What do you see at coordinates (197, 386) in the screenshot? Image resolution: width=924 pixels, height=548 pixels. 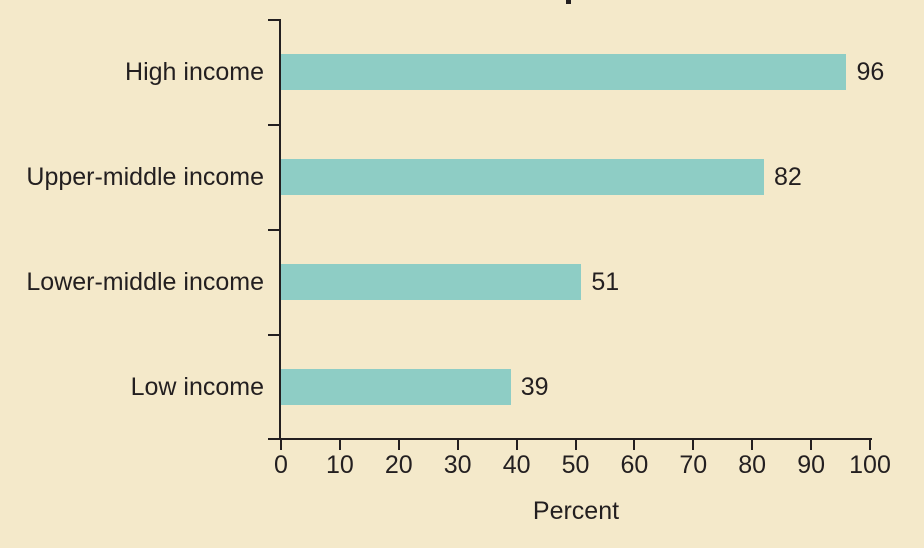 I see `category-label: Low income` at bounding box center [197, 386].